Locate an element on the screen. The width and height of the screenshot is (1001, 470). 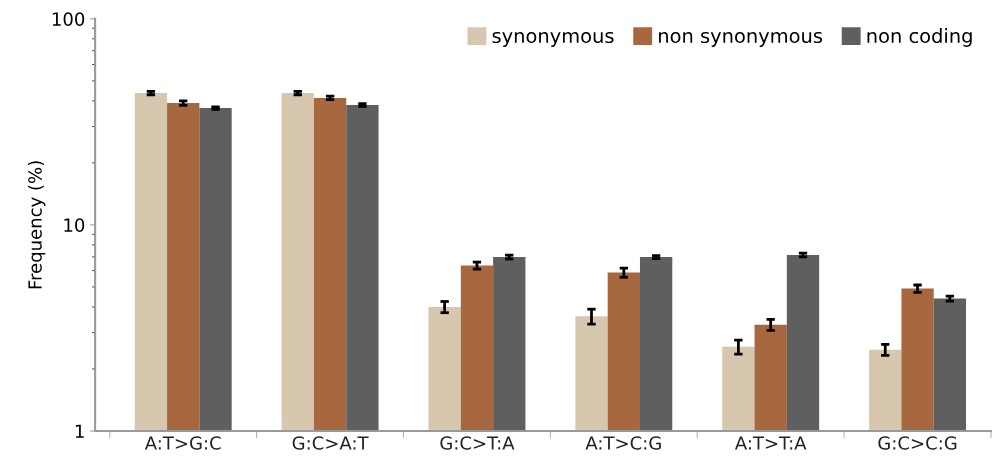
x-tick-label: A:T>G:C is located at coordinates (182, 443).